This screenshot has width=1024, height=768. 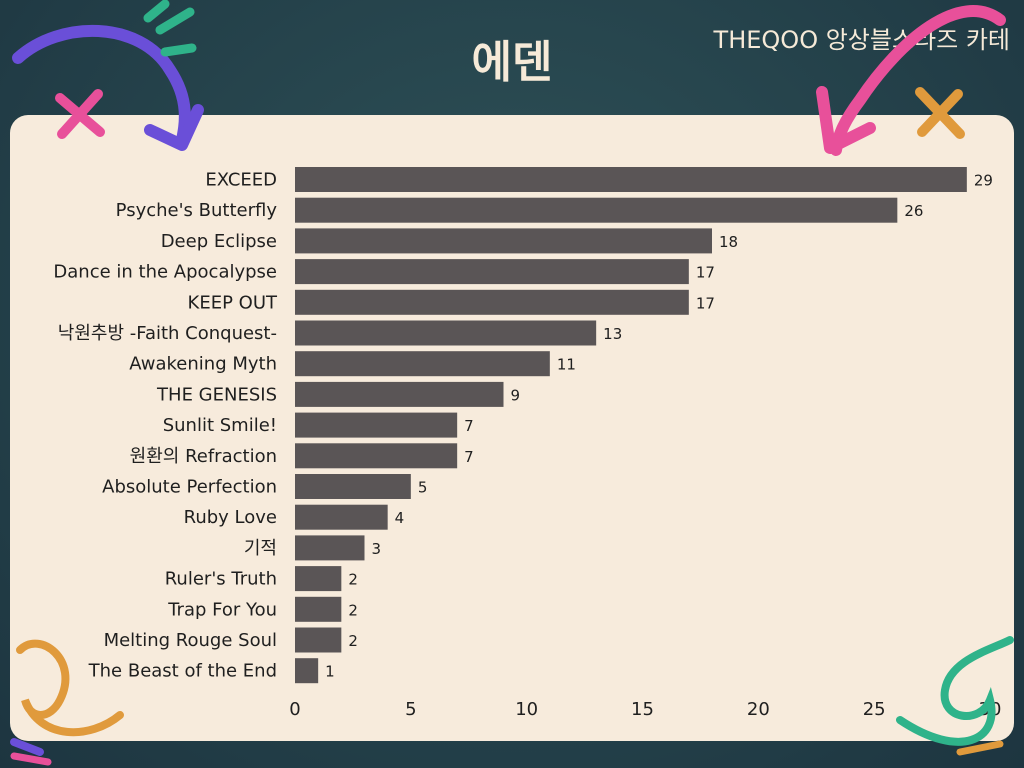 I want to click on category-label: 낙원추방 -Faith Conquest-, so click(x=167, y=333).